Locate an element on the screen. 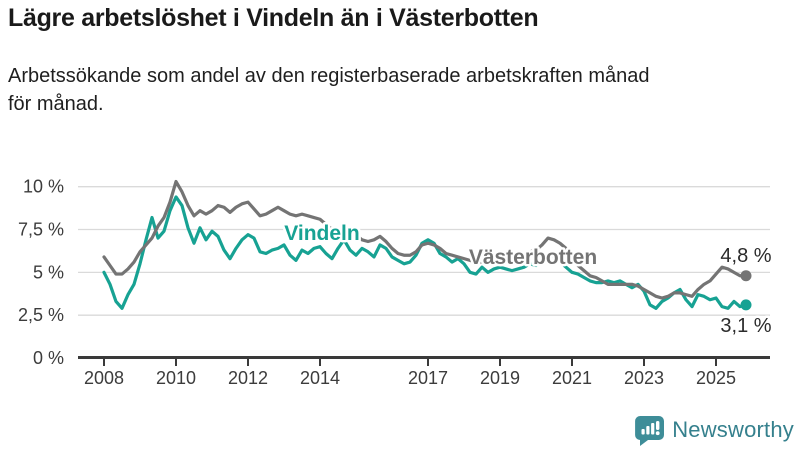 The image size is (800, 455). x-tick-label: 2017 is located at coordinates (428, 378).